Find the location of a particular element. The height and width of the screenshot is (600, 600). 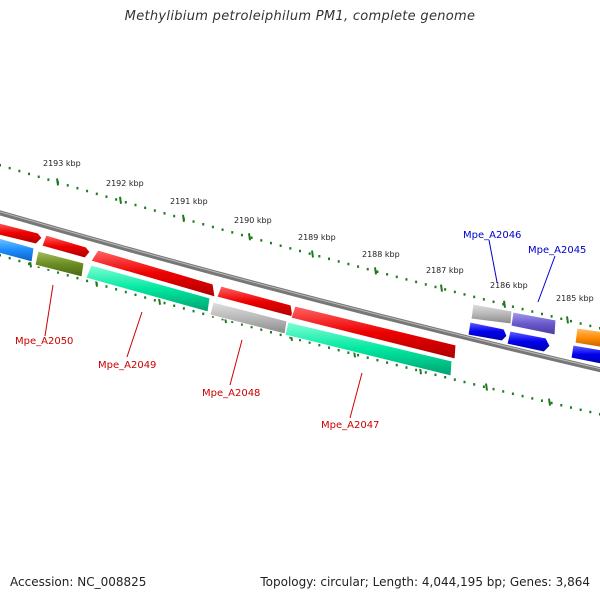

scale-label: 2191 kbp is located at coordinates (189, 201).